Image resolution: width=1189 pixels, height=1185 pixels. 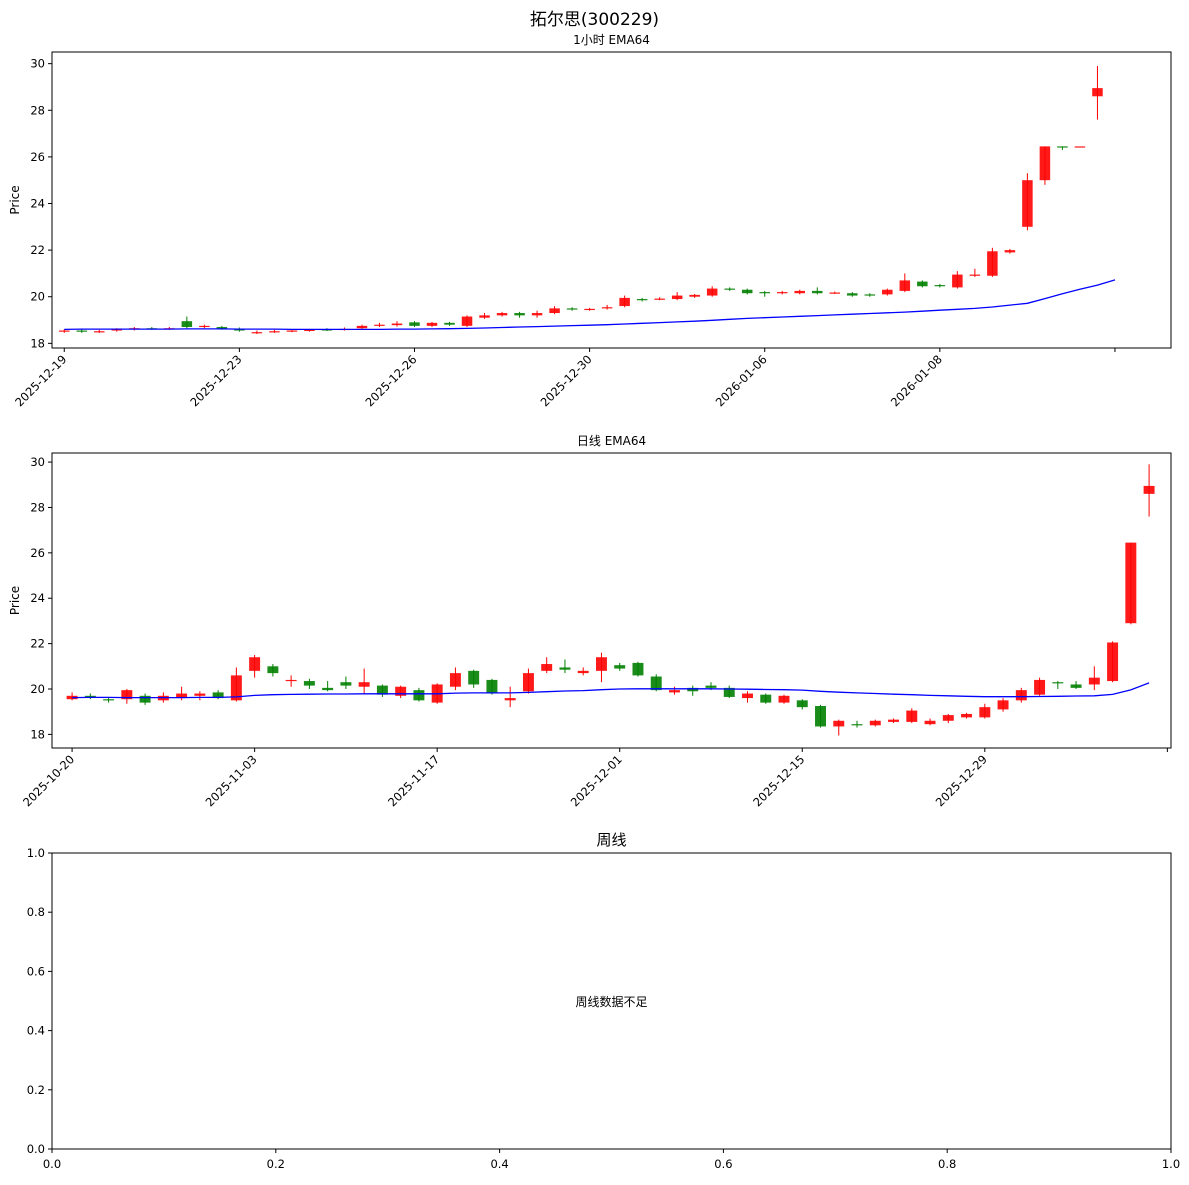 What do you see at coordinates (37, 343) in the screenshot?
I see `y-tick-label: 18` at bounding box center [37, 343].